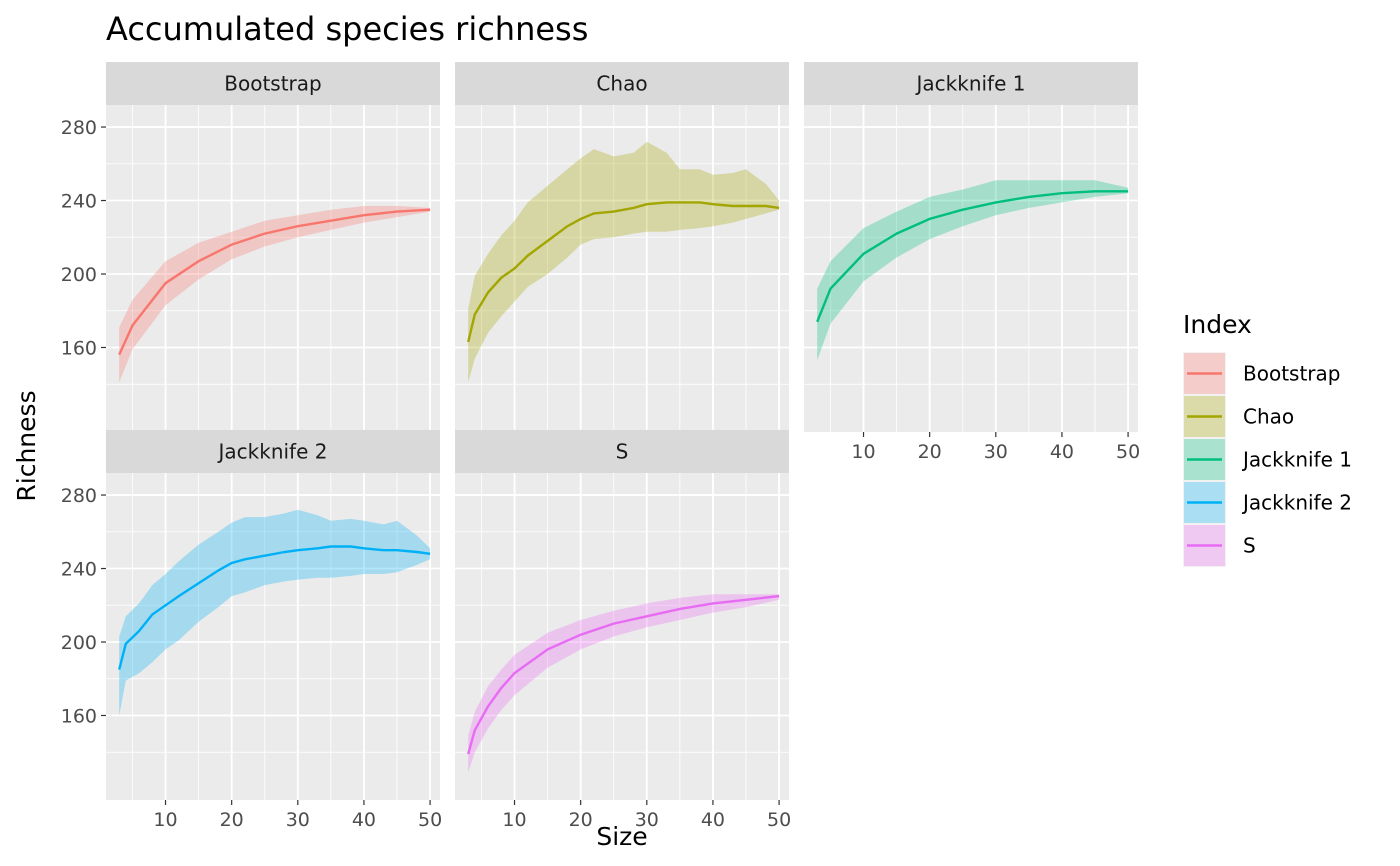 Image resolution: width=1400 pixels, height=866 pixels. I want to click on panel-jackknife-1: Jackknife 1 10 20 30 40 50, so click(972, 262).